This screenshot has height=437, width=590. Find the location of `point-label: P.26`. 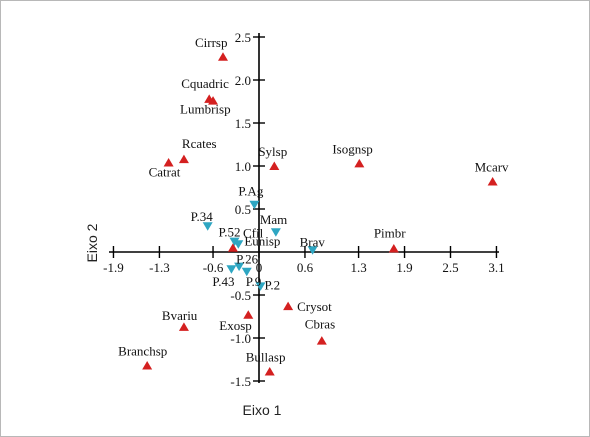

point-label: P.26 is located at coordinates (247, 259).